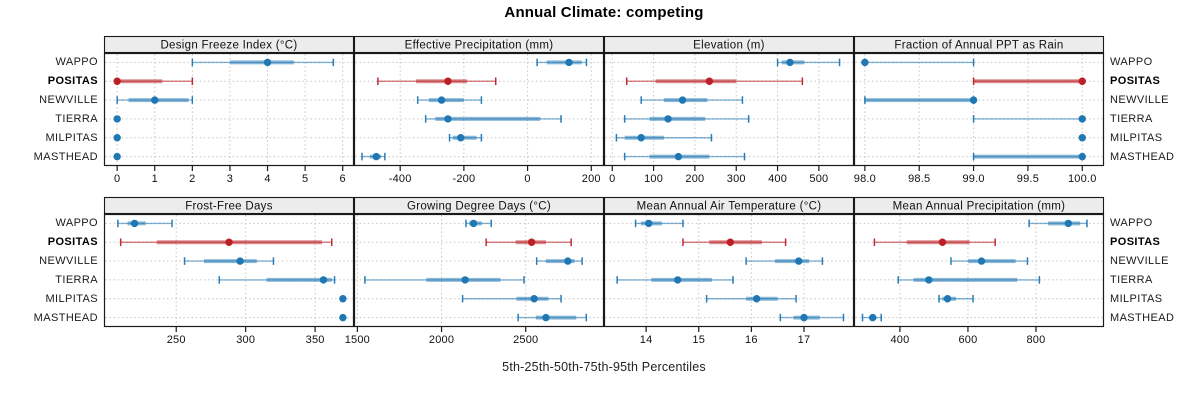 The image size is (1200, 400). What do you see at coordinates (729, 271) in the screenshot?
I see `panel-mean-annual-air-temperature-c: Mean Annual Air Temperature (°C) 14 15 16 17` at bounding box center [729, 271].